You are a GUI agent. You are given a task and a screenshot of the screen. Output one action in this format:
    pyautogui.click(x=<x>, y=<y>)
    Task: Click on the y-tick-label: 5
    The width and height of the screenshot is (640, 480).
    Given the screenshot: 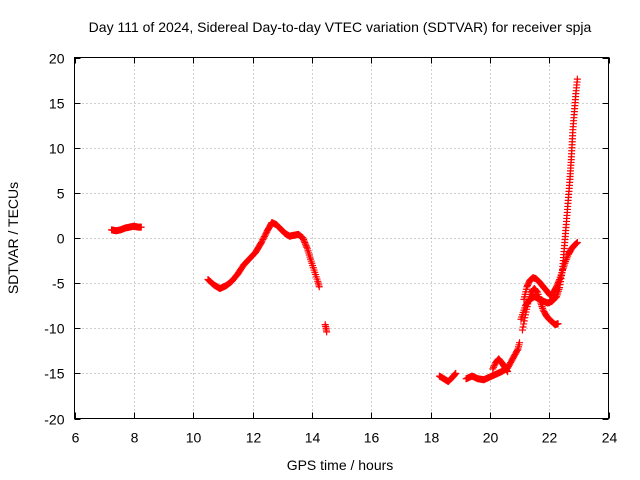 What is the action you would take?
    pyautogui.click(x=61, y=194)
    